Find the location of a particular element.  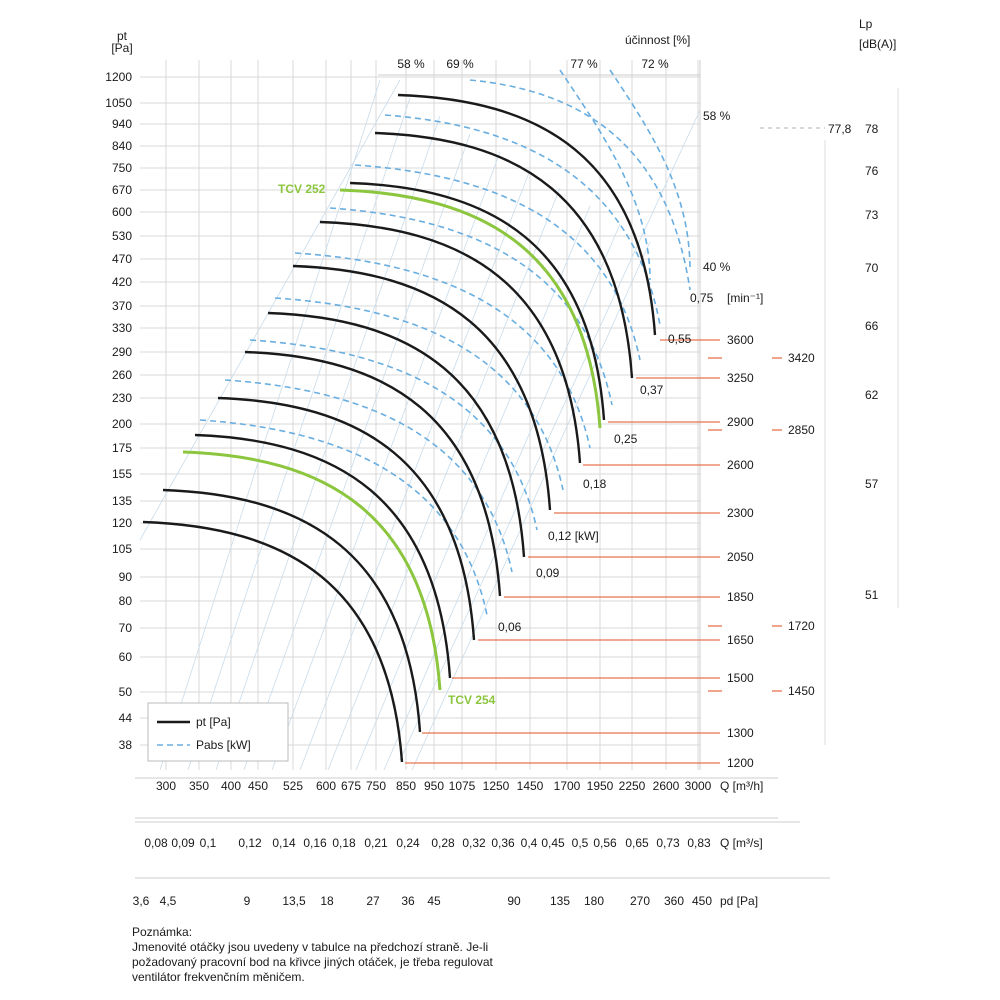

efficiency-curve is located at coordinates (605, 175).